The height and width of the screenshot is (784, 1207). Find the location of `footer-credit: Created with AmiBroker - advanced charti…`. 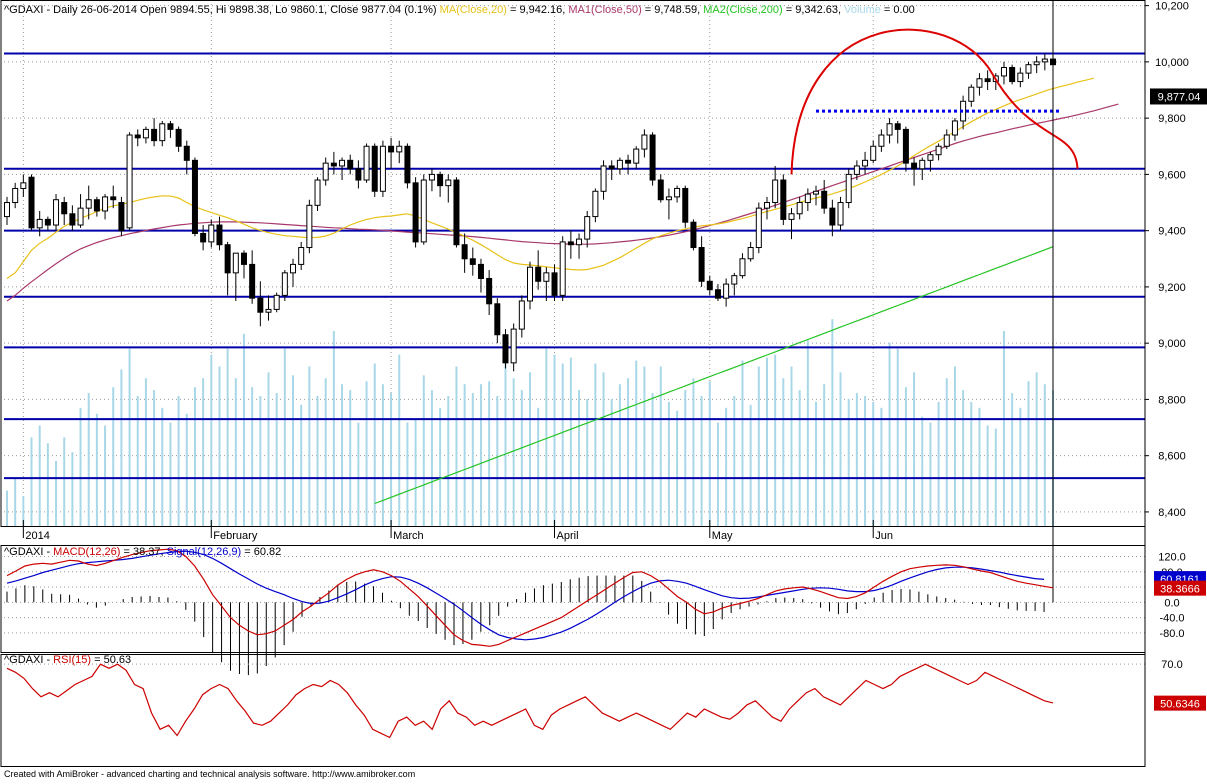

footer-credit: Created with AmiBroker - advanced charti… is located at coordinates (210, 774).